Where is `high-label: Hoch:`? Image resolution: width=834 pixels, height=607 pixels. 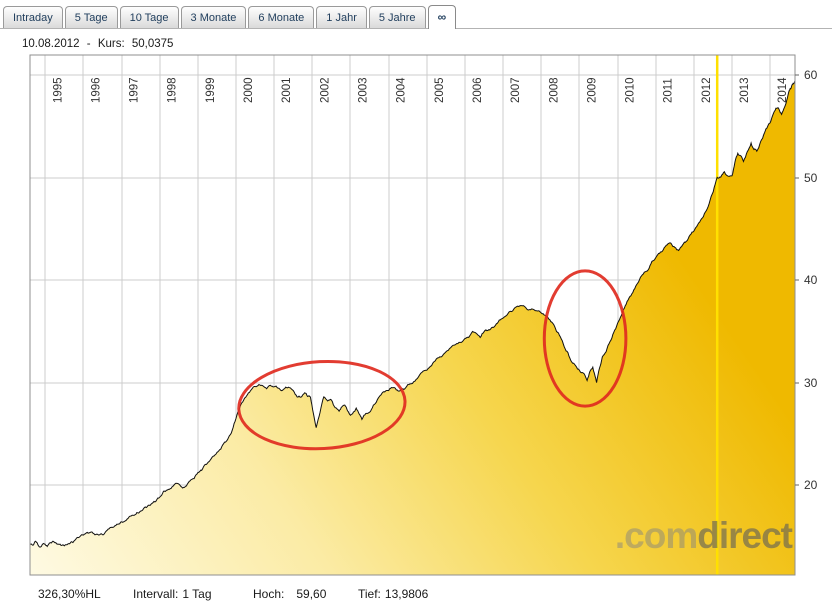
high-label: Hoch: is located at coordinates (269, 594).